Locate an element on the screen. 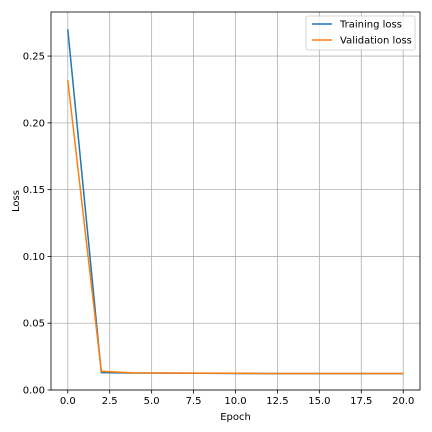  x-tick-label: 20.0 is located at coordinates (403, 401).